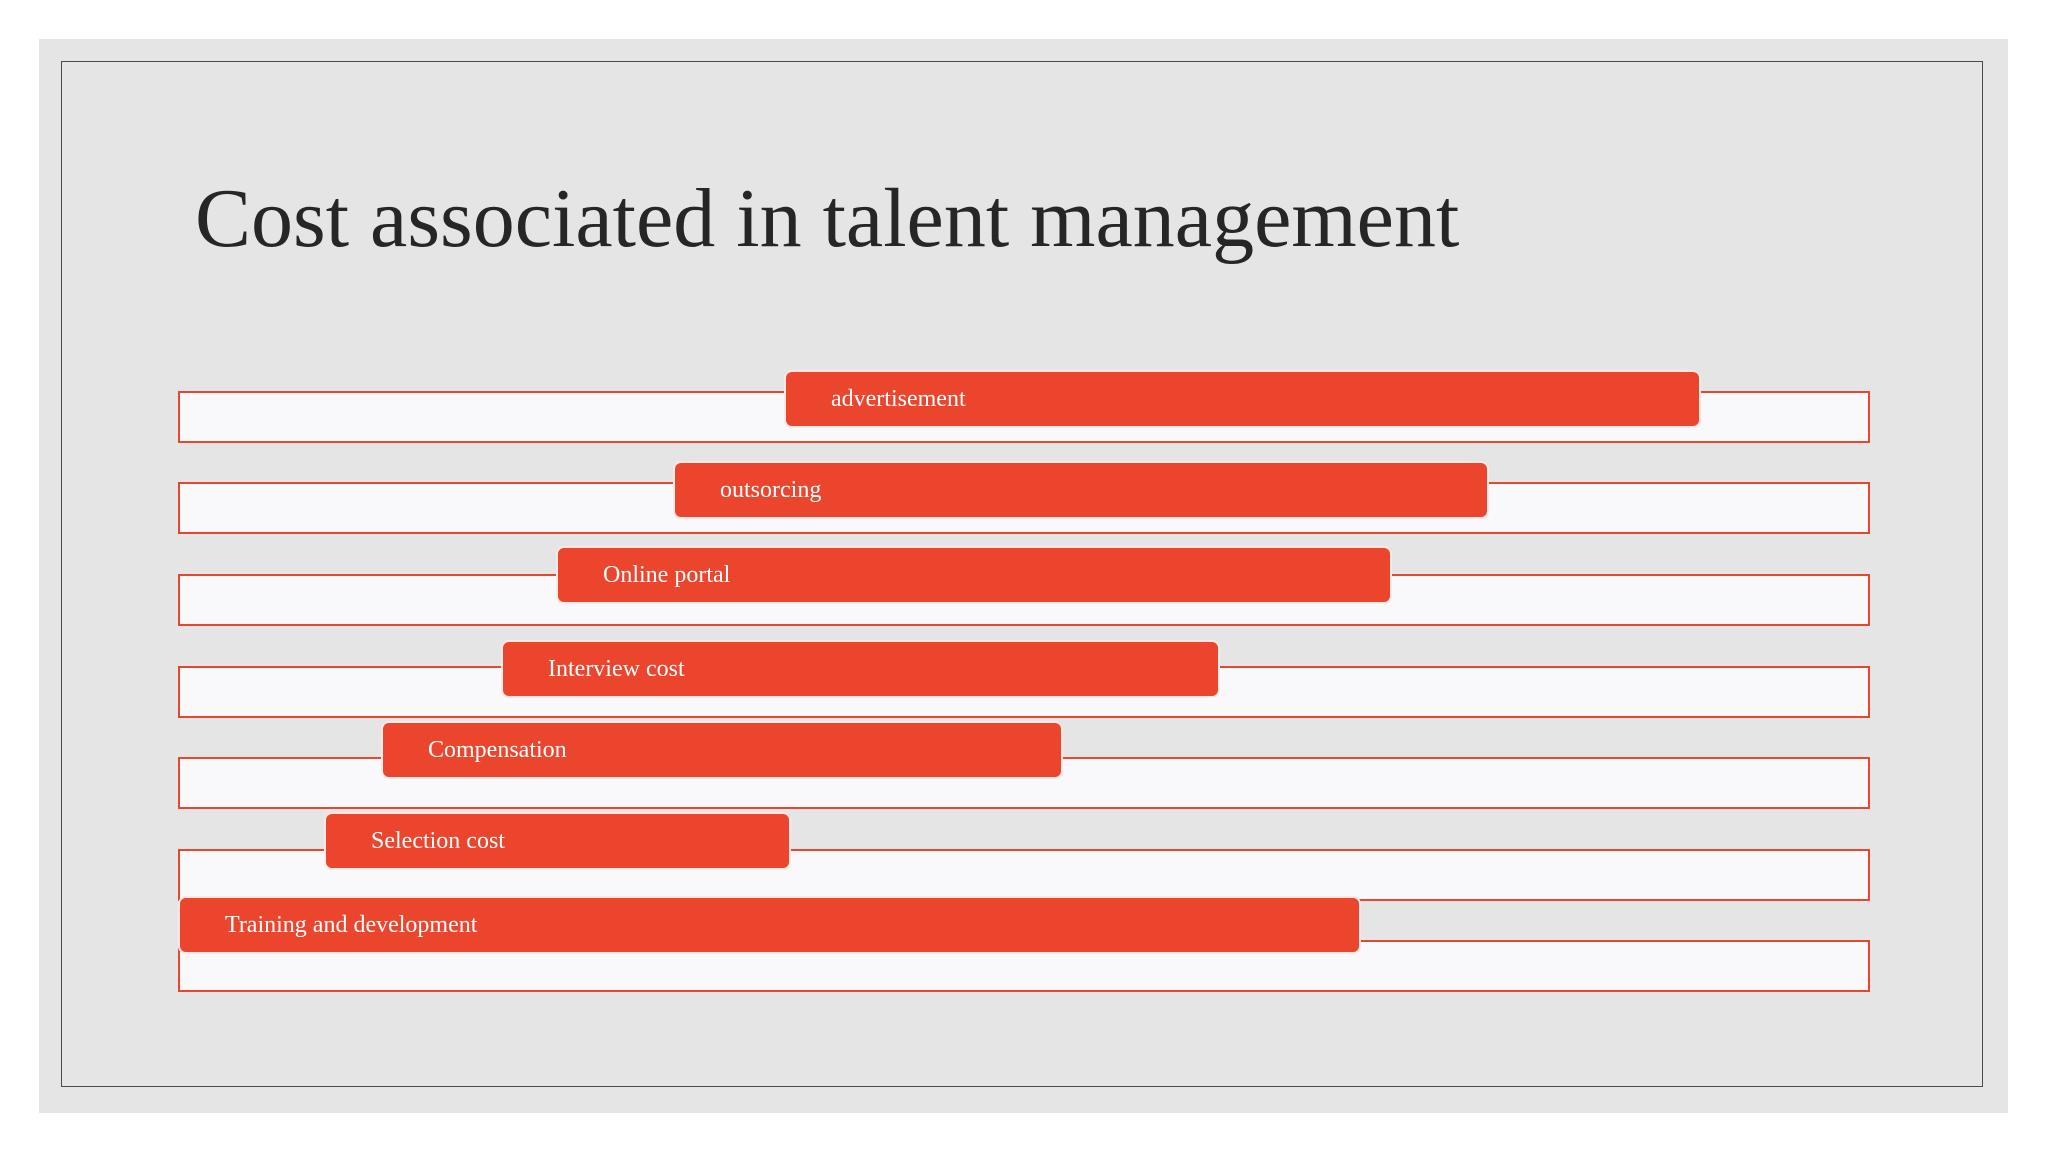  I want to click on item-online-portal: Online portal, so click(974, 575).